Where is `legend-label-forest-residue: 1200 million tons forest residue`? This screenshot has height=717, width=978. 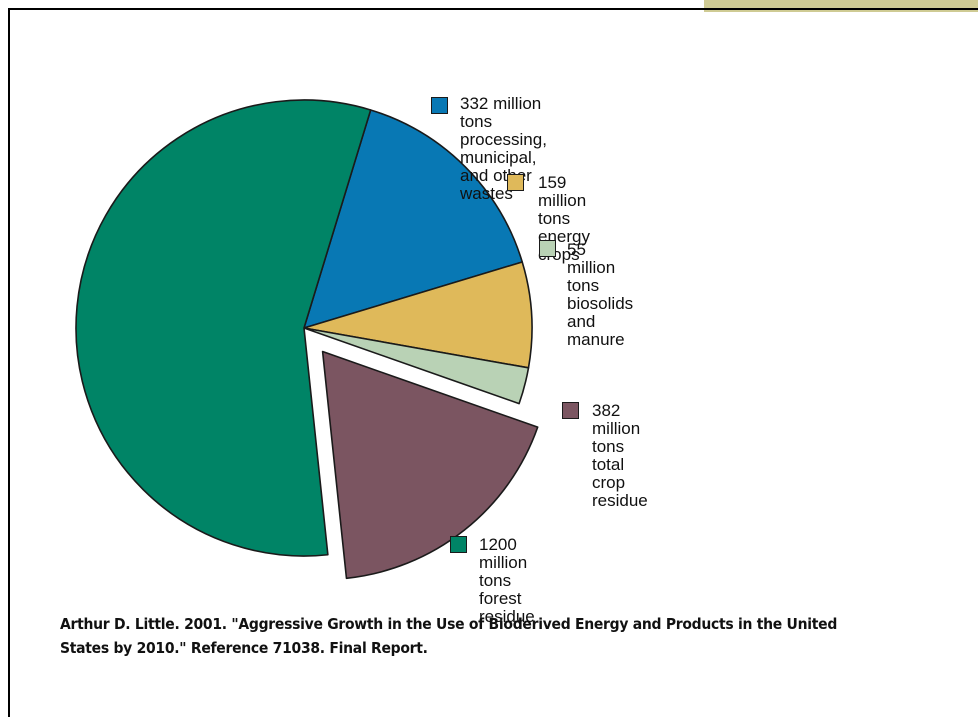 legend-label-forest-residue: 1200 million tons forest residue is located at coordinates (507, 580).